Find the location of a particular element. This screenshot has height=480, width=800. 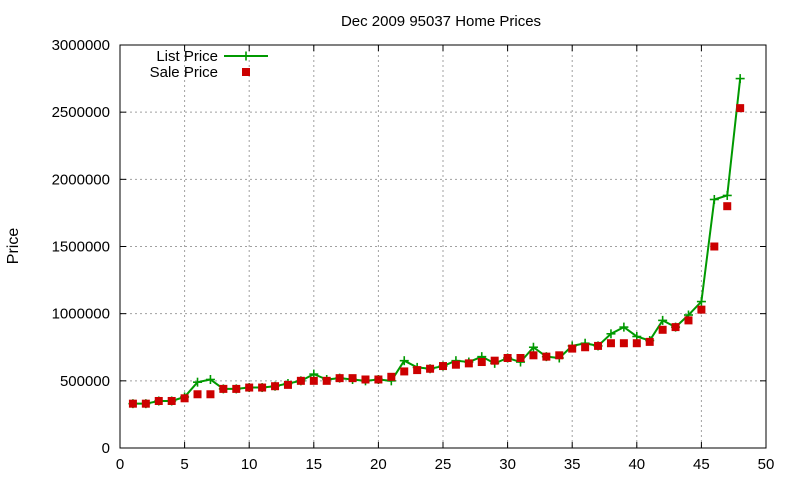

x-tick-label: 0 is located at coordinates (120, 464).